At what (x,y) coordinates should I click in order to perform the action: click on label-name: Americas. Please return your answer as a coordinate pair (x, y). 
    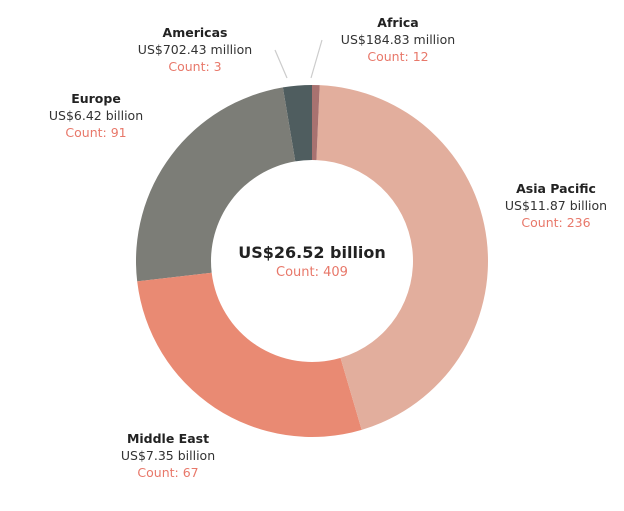
    Looking at the image, I should click on (195, 32).